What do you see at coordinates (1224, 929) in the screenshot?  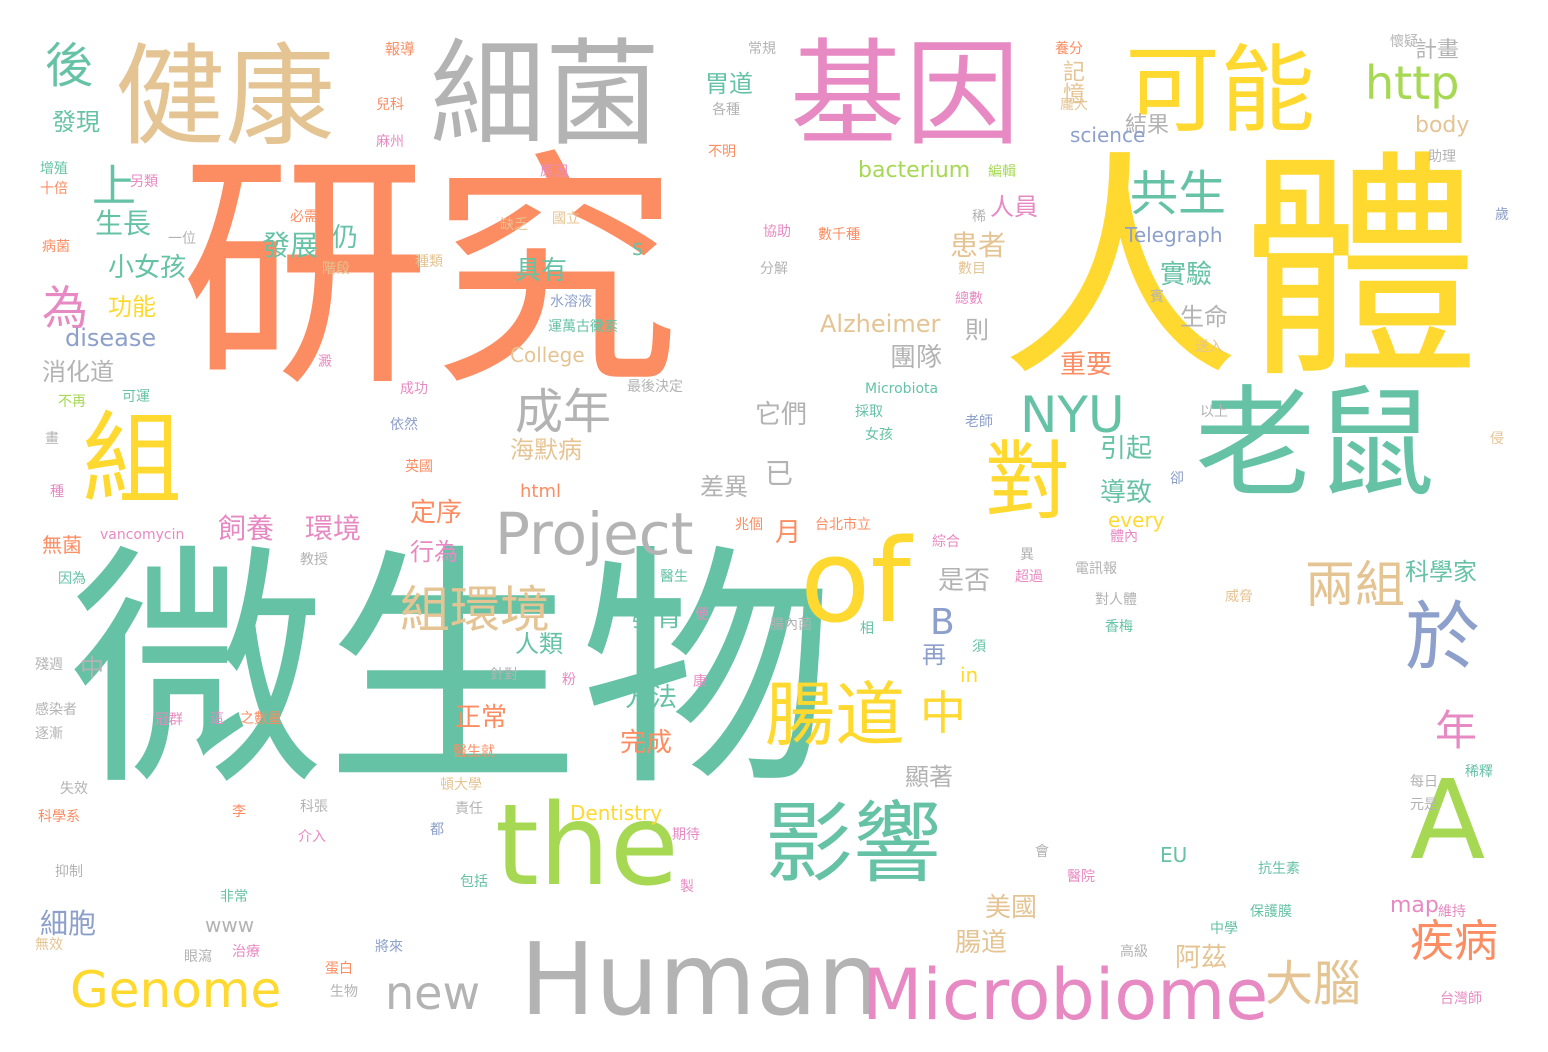 I see `word-cloud-word: 中學` at bounding box center [1224, 929].